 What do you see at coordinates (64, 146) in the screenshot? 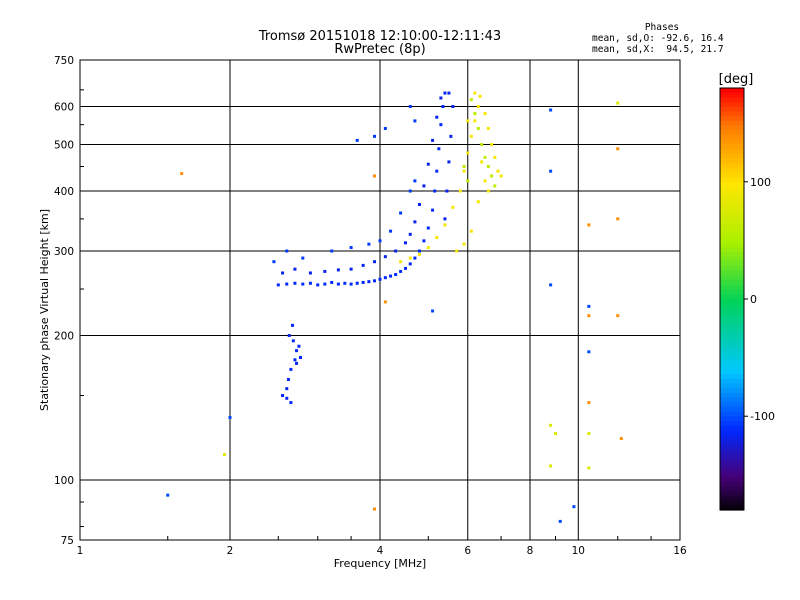
I see `y-tick-label: 500` at bounding box center [64, 146].